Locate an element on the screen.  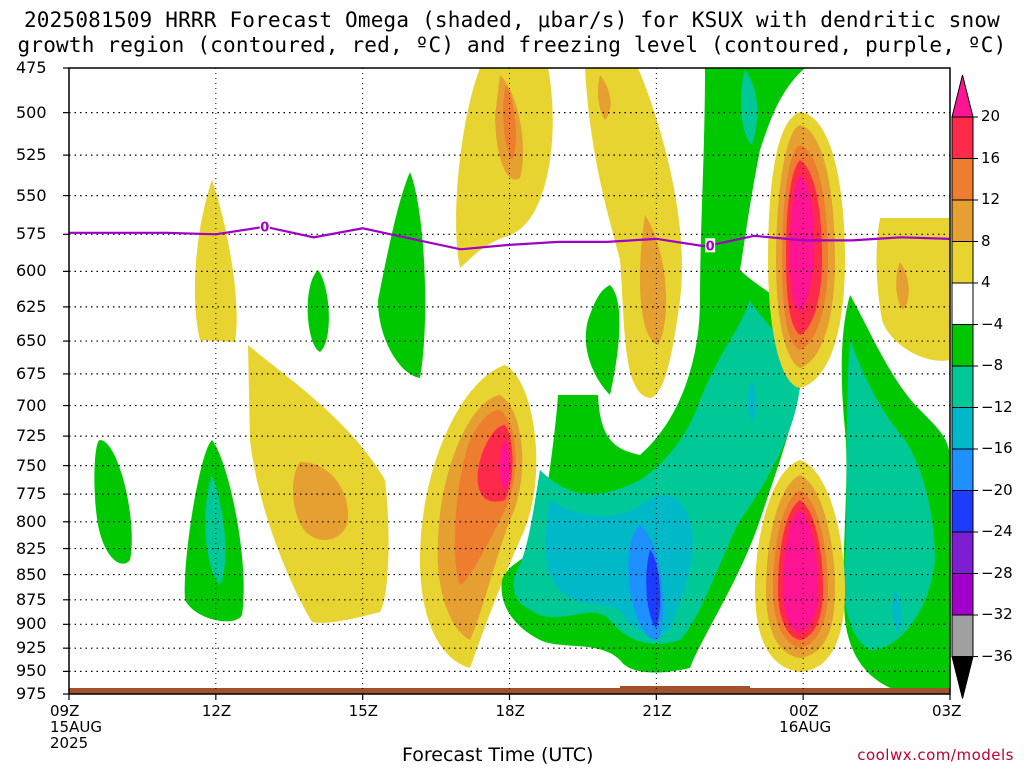
colorbar-bottom-triangle is located at coordinates (962, 677).